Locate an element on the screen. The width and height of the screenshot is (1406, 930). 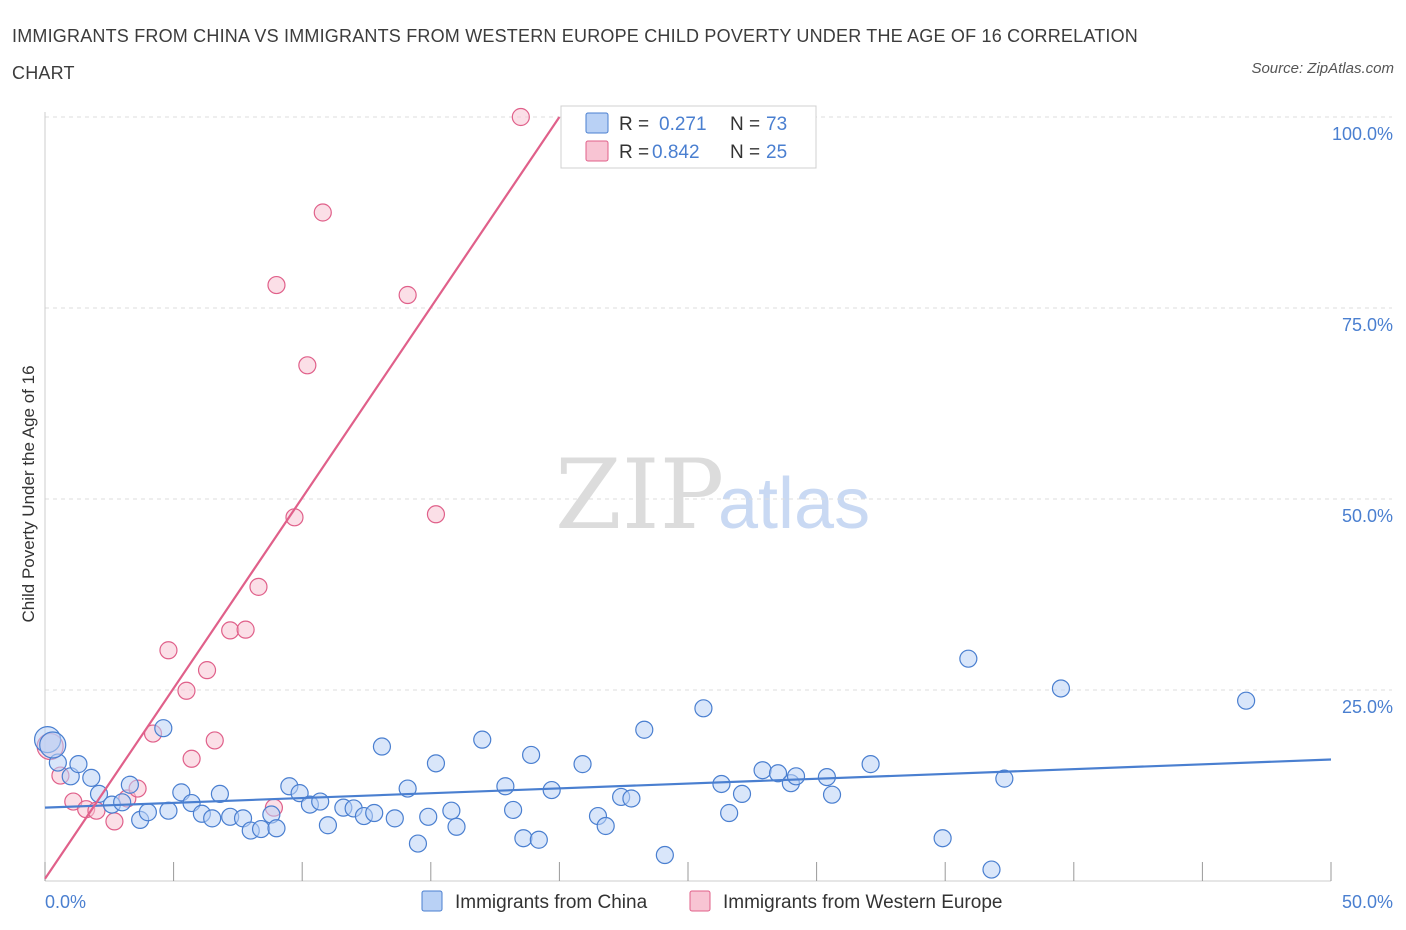
x-tick-label-0: 0.0% is located at coordinates (65, 902).